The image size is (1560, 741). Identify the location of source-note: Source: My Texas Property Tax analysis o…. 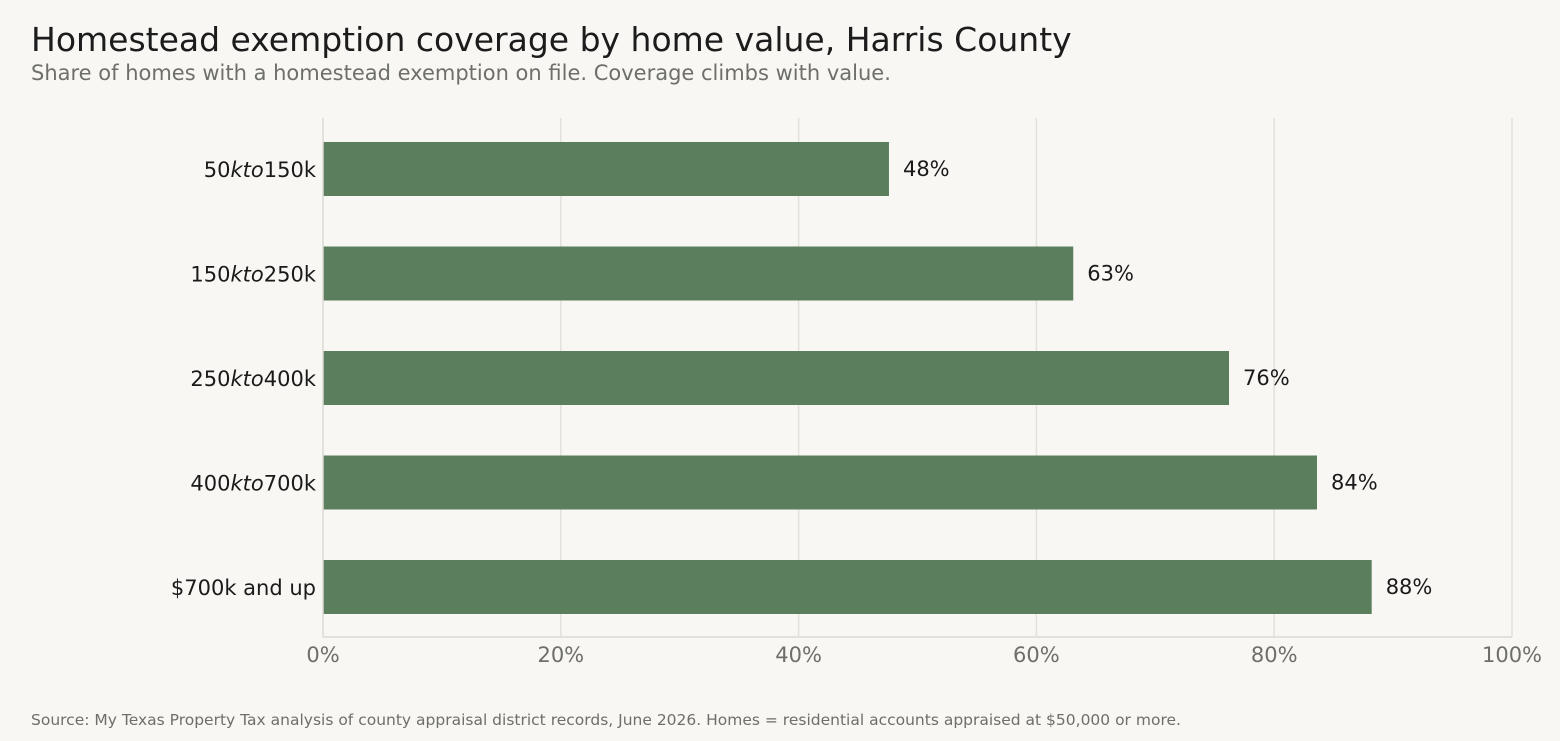
(606, 720).